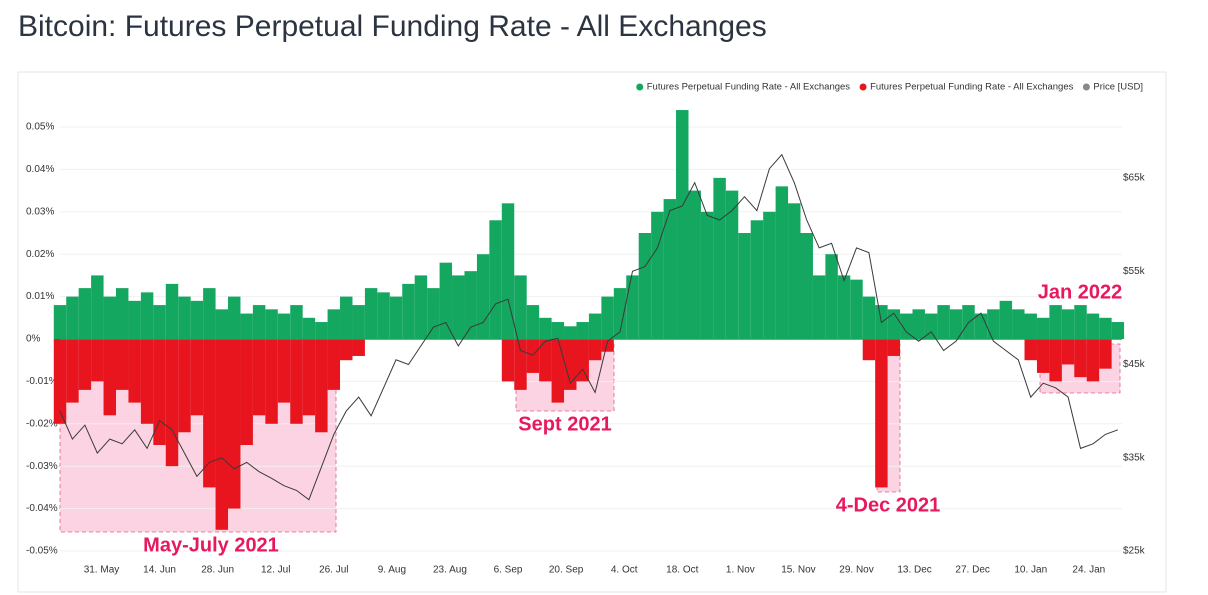 The height and width of the screenshot is (595, 1208). Describe the element at coordinates (33, 339) in the screenshot. I see `y-tick-label: 0%` at that location.